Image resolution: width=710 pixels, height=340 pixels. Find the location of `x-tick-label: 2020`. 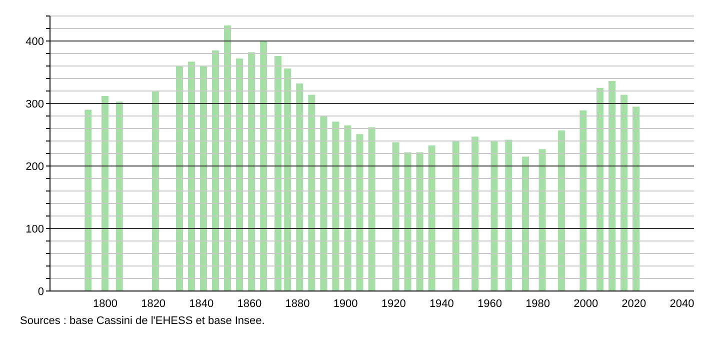

x-tick-label: 2020 is located at coordinates (634, 304).